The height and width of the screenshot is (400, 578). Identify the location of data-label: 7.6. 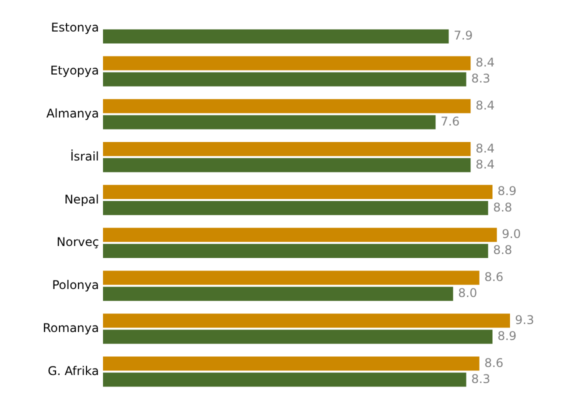
(450, 121).